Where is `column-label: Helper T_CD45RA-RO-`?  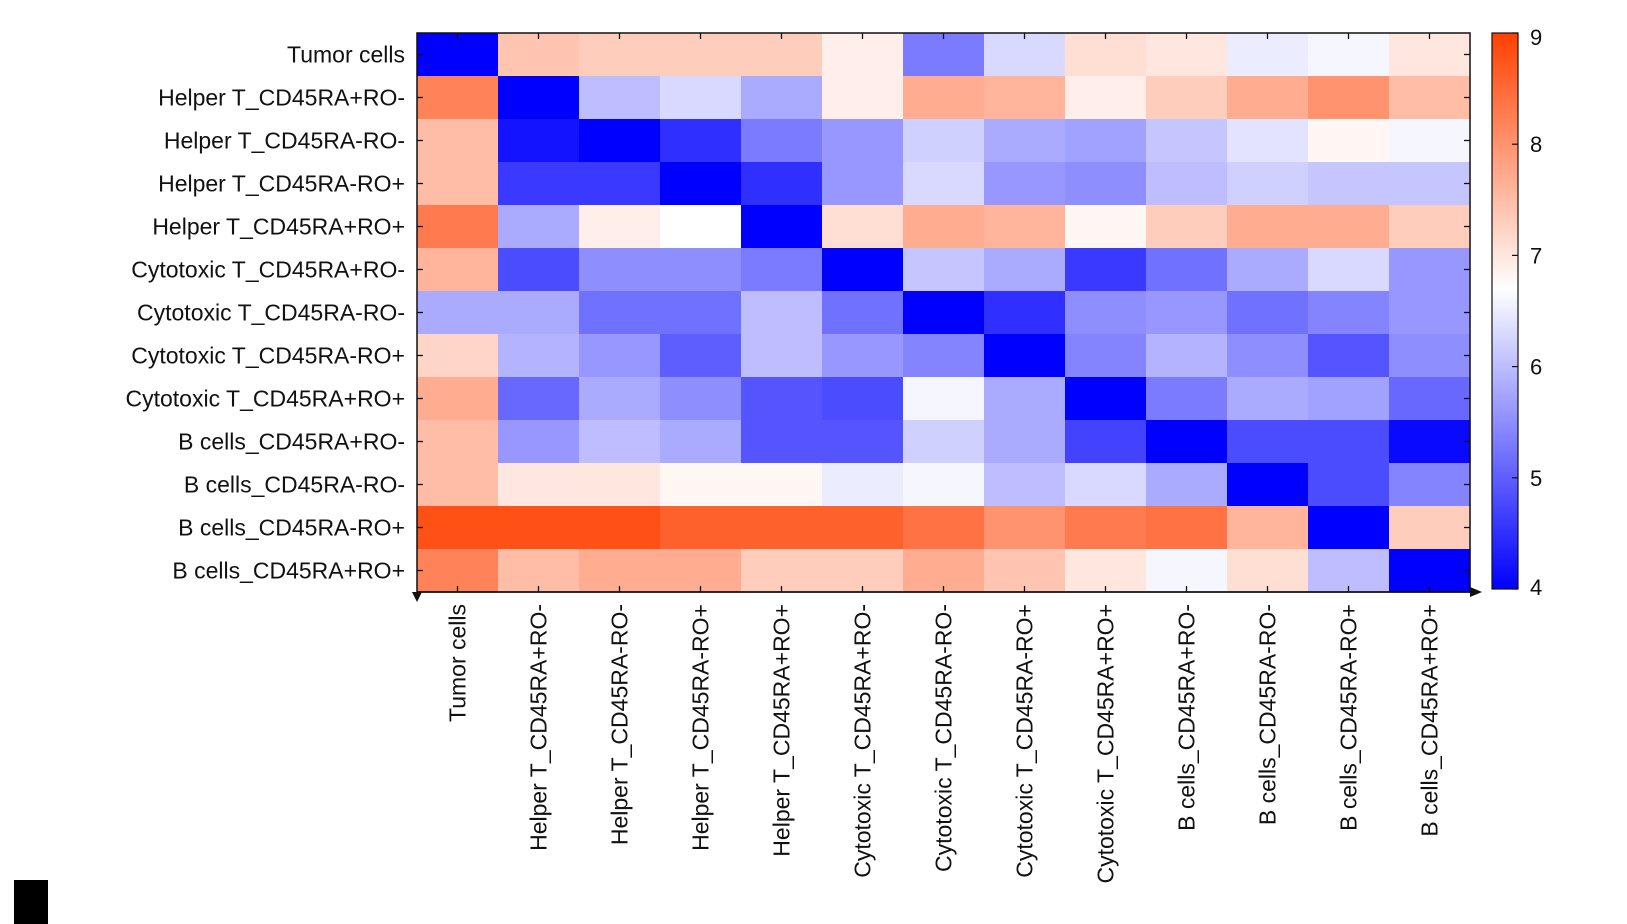 column-label: Helper T_CD45RA-RO- is located at coordinates (620, 724).